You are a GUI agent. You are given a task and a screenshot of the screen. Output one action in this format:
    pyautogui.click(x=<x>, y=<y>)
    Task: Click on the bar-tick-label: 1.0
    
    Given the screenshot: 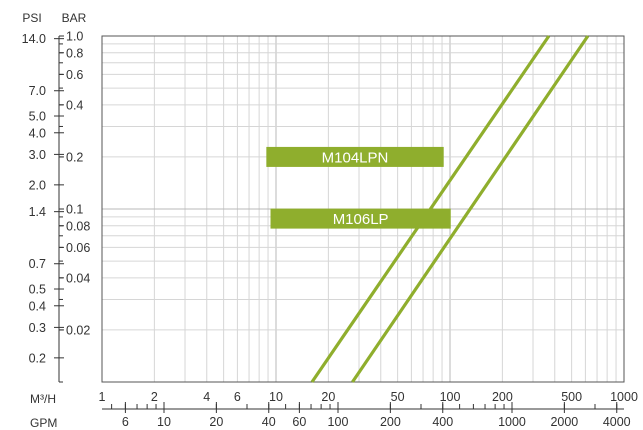 What is the action you would take?
    pyautogui.click(x=74, y=37)
    